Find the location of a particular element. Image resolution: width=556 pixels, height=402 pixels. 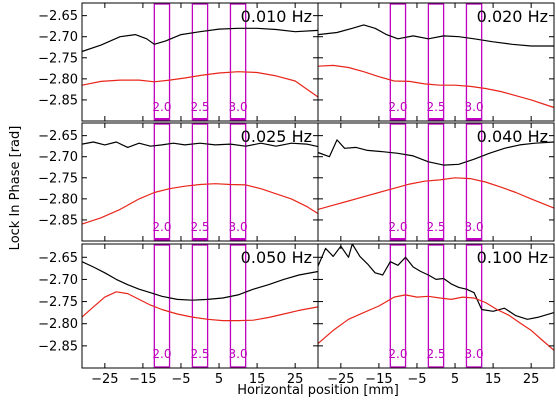

panel: 2.0 2.5 3.0 0.040 Hz is located at coordinates (436, 182).